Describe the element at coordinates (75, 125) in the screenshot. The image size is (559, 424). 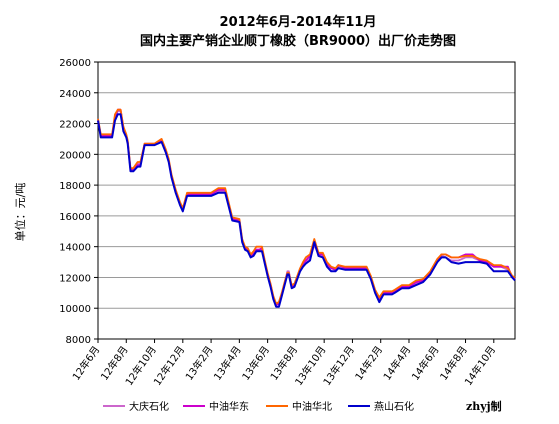
I see `y-tick-label: 22000` at that location.